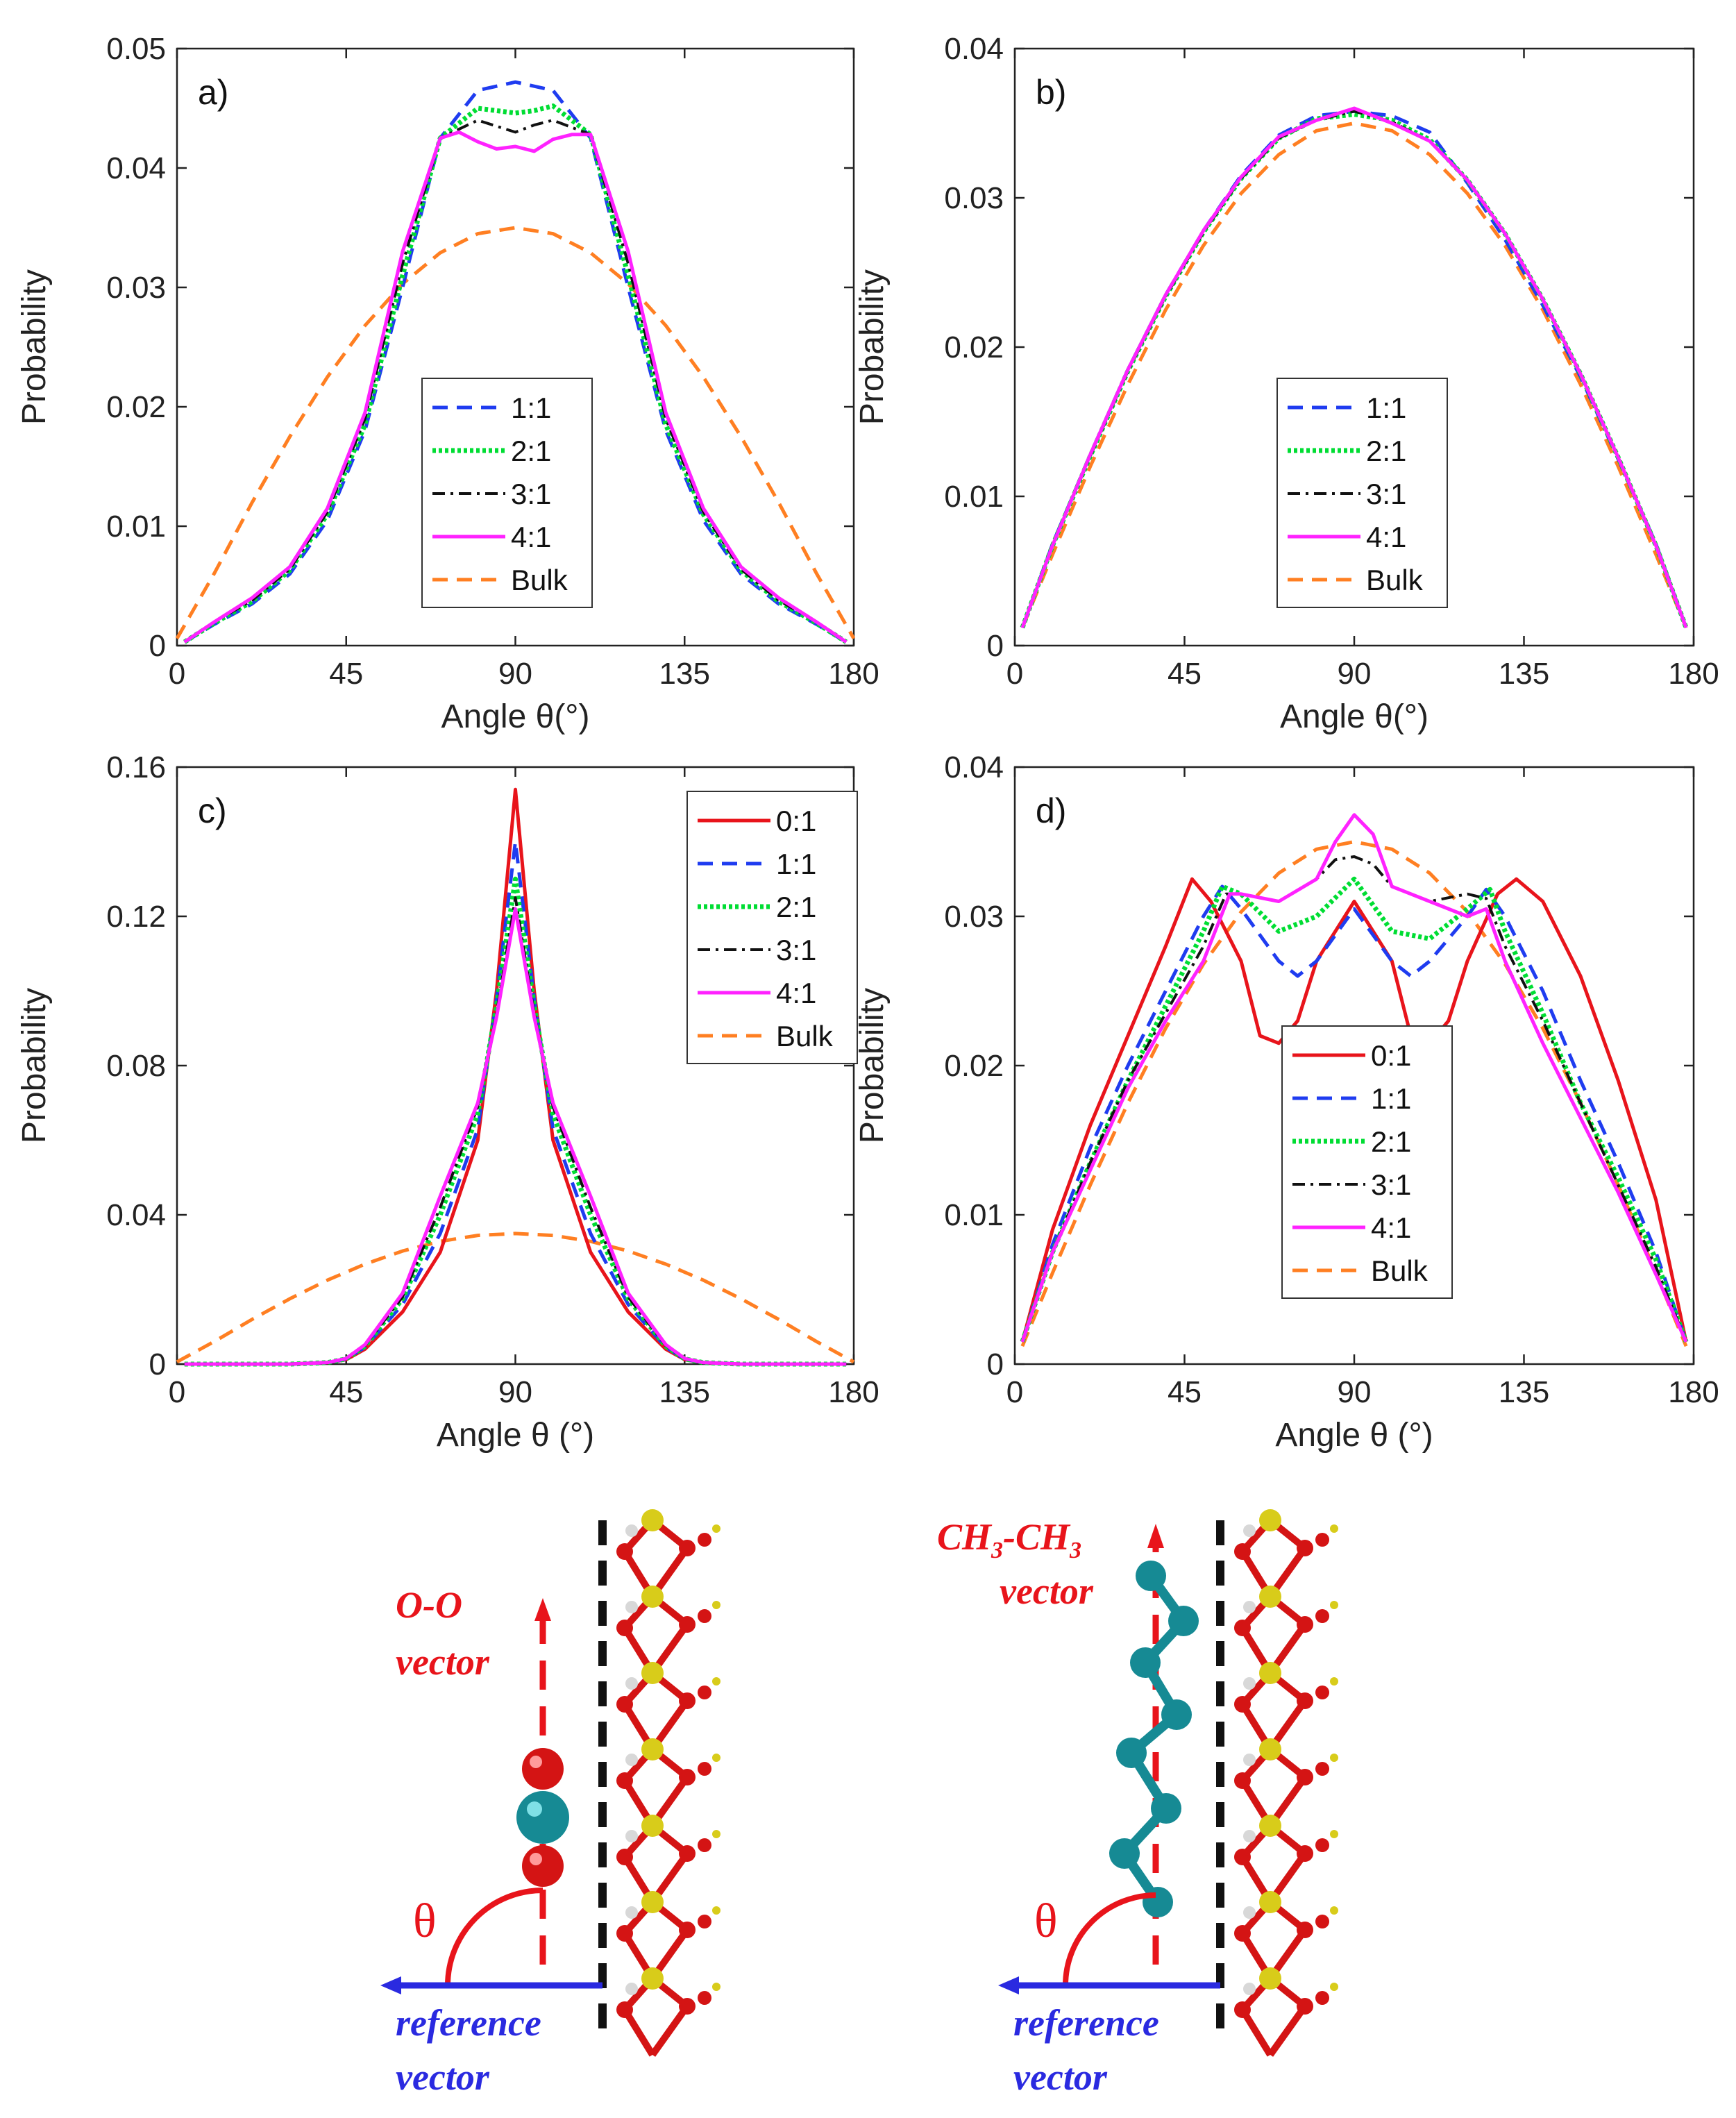 Image resolution: width=1736 pixels, height=2118 pixels. What do you see at coordinates (1109, 1939) in the screenshot?
I see `theta-arc` at bounding box center [1109, 1939].